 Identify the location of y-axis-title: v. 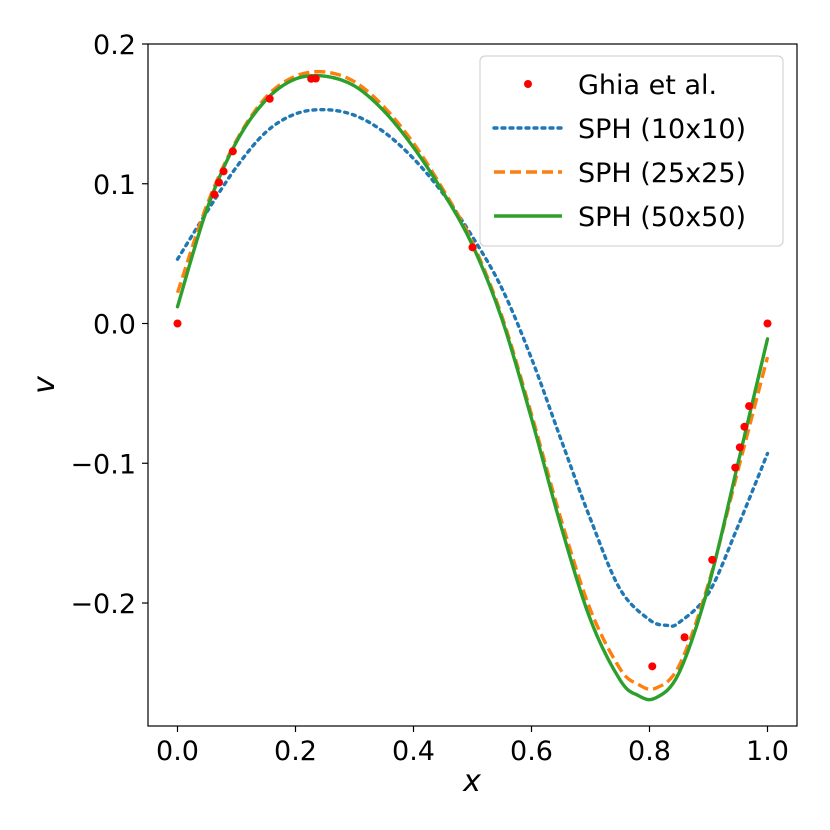
(44, 384).